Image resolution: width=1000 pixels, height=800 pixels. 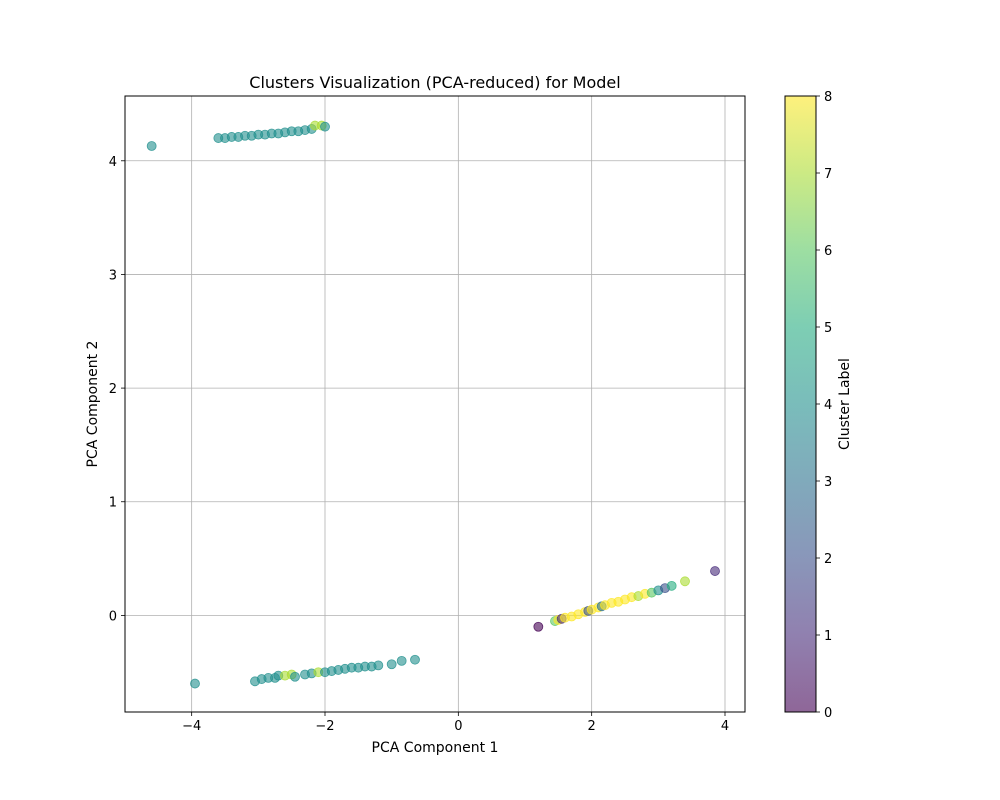 What do you see at coordinates (93, 404) in the screenshot?
I see `y-axis-label: PCA Component 2` at bounding box center [93, 404].